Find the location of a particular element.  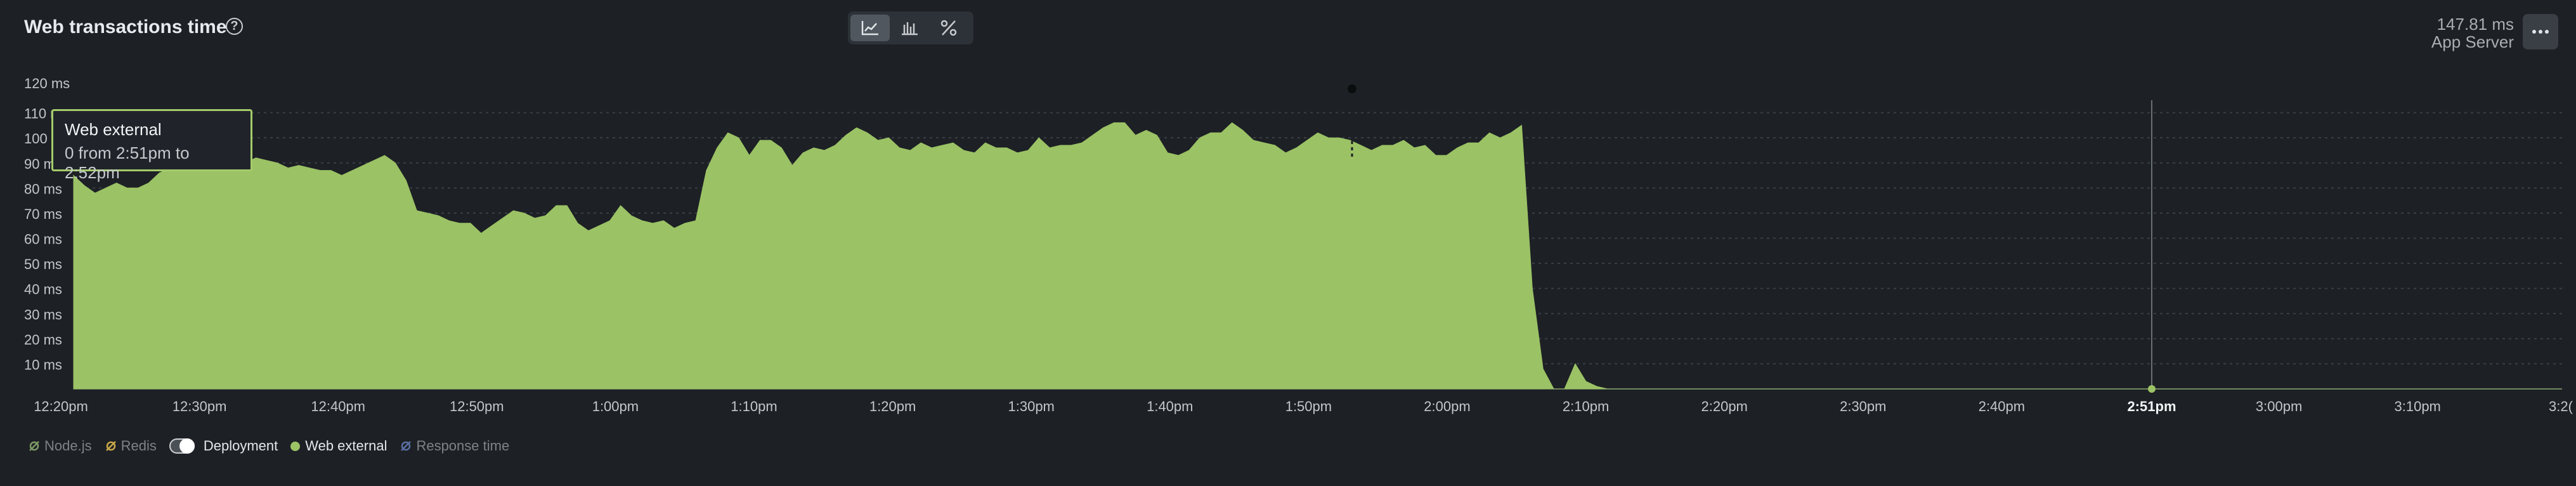

summary-stat: 147.81 ms App Server is located at coordinates (2473, 33).